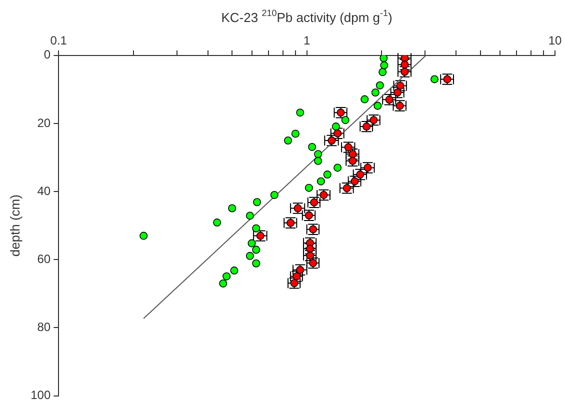  What do you see at coordinates (555, 41) in the screenshot?
I see `x-tick-label: 10` at bounding box center [555, 41].